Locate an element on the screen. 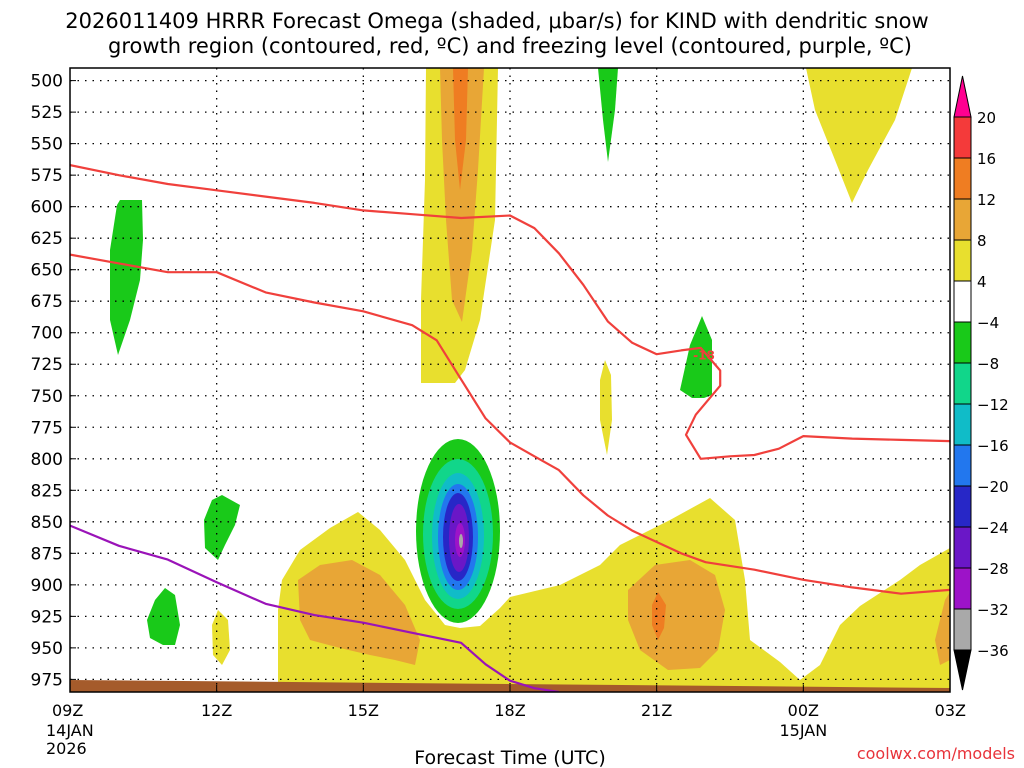 The width and height of the screenshot is (1024, 768). y-tick-label: 675 is located at coordinates (47, 302).